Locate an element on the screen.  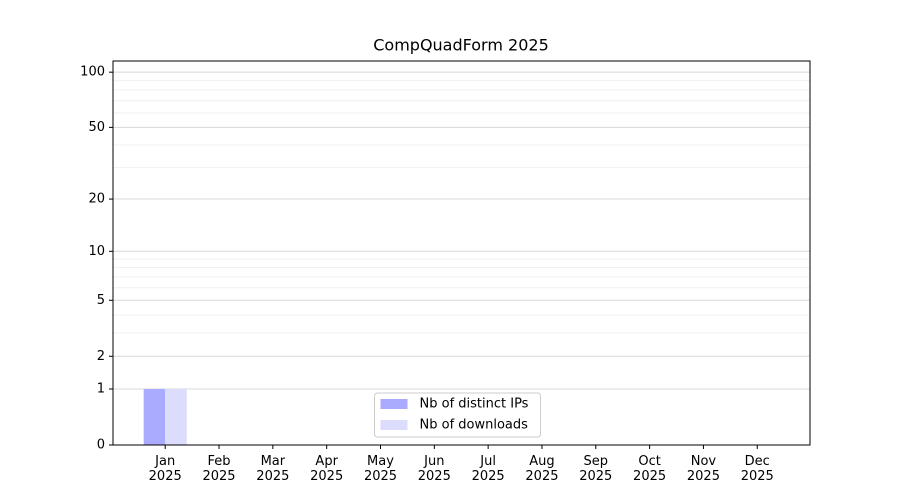
chart-title: CompQuadForm 2025 is located at coordinates (461, 45).